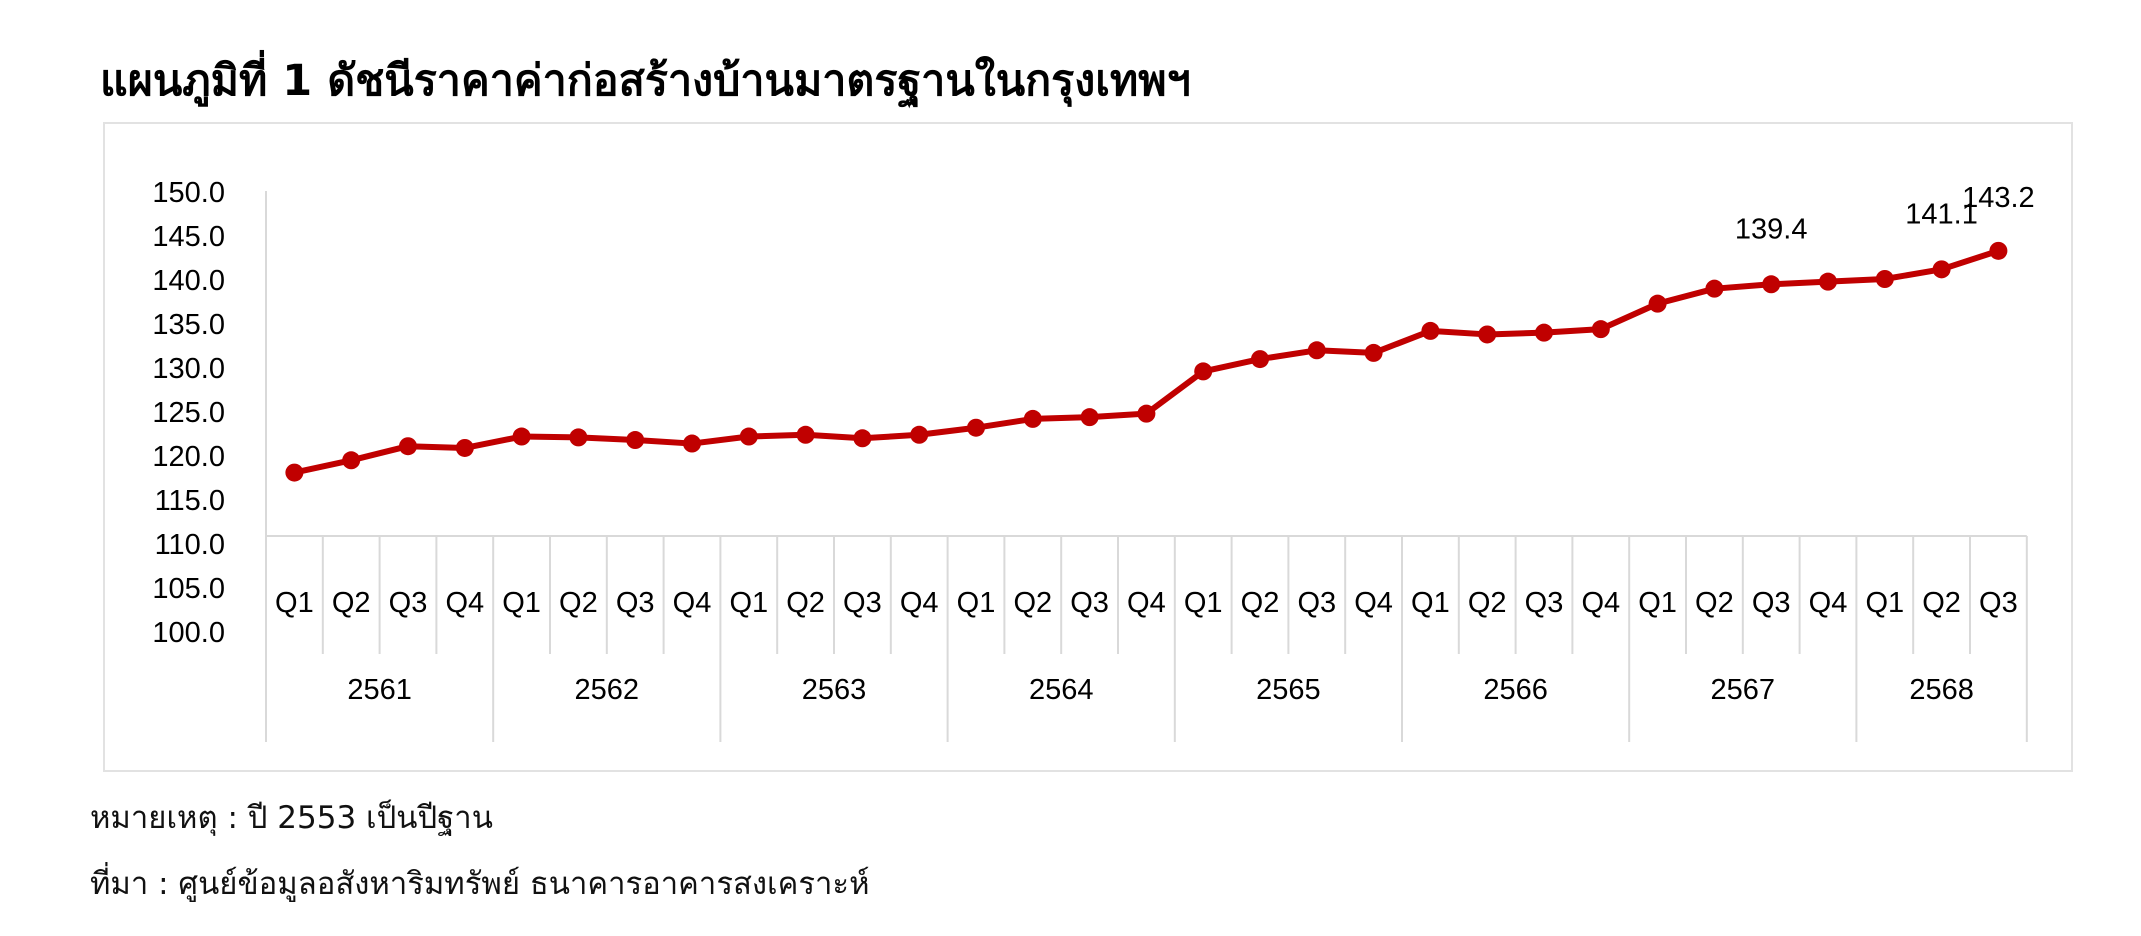 The width and height of the screenshot is (2141, 936). I want to click on y-tick-label: 115.0, so click(190, 501).